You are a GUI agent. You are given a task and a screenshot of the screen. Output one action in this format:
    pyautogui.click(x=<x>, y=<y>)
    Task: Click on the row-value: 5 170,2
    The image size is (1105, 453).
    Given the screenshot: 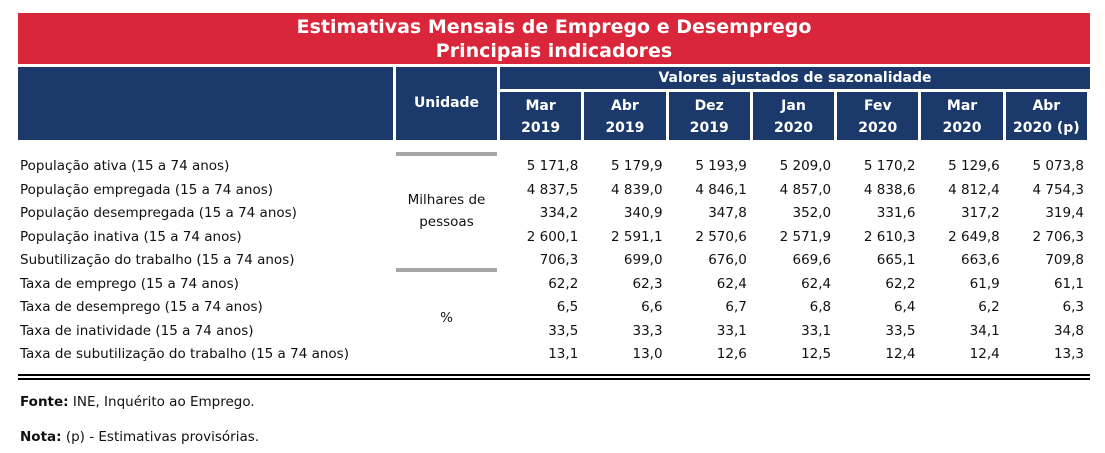 What is the action you would take?
    pyautogui.click(x=889, y=166)
    